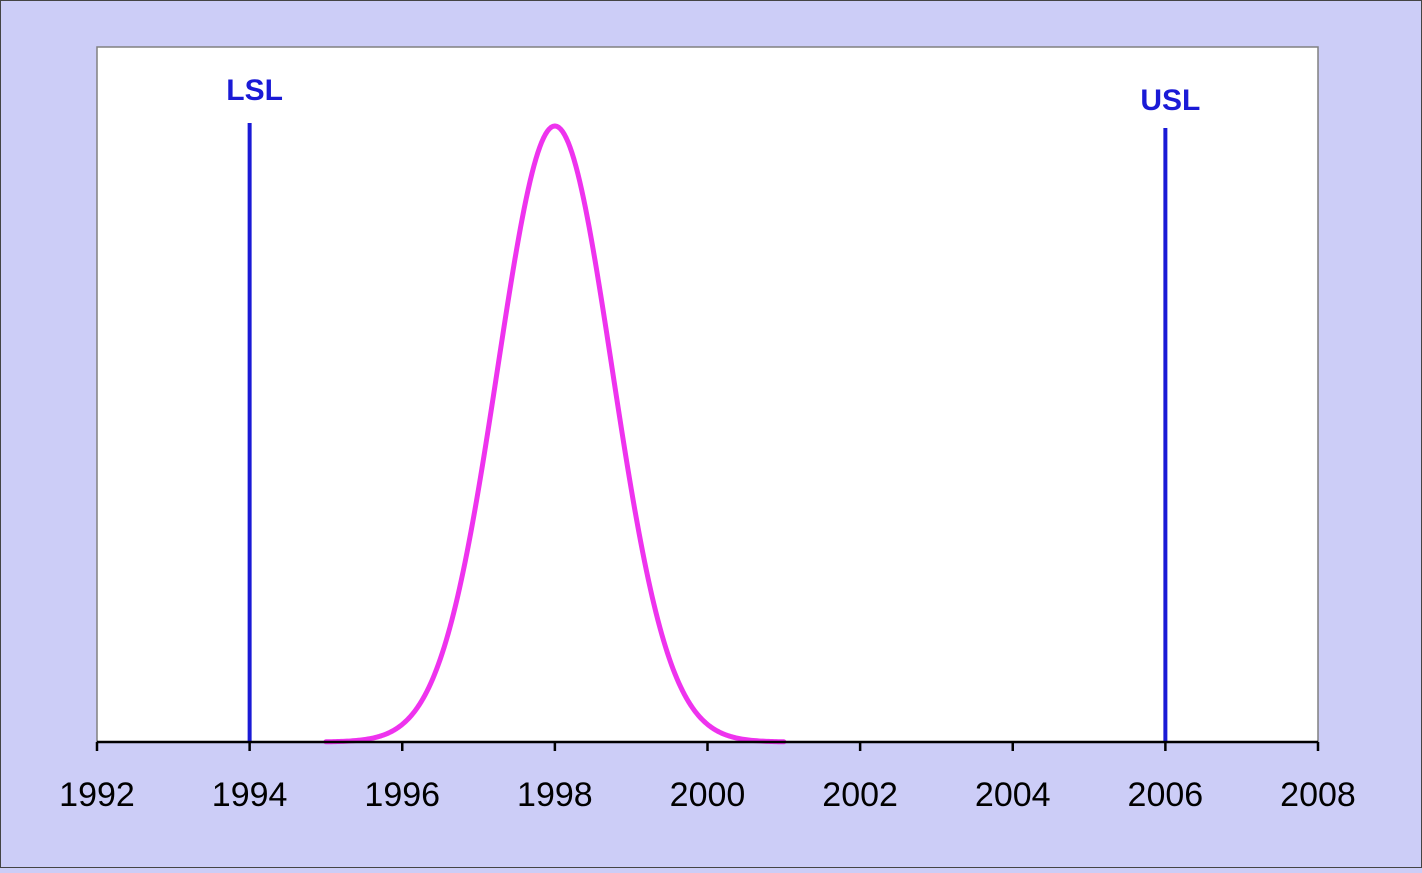  I want to click on usl-label: USL, so click(1170, 100).